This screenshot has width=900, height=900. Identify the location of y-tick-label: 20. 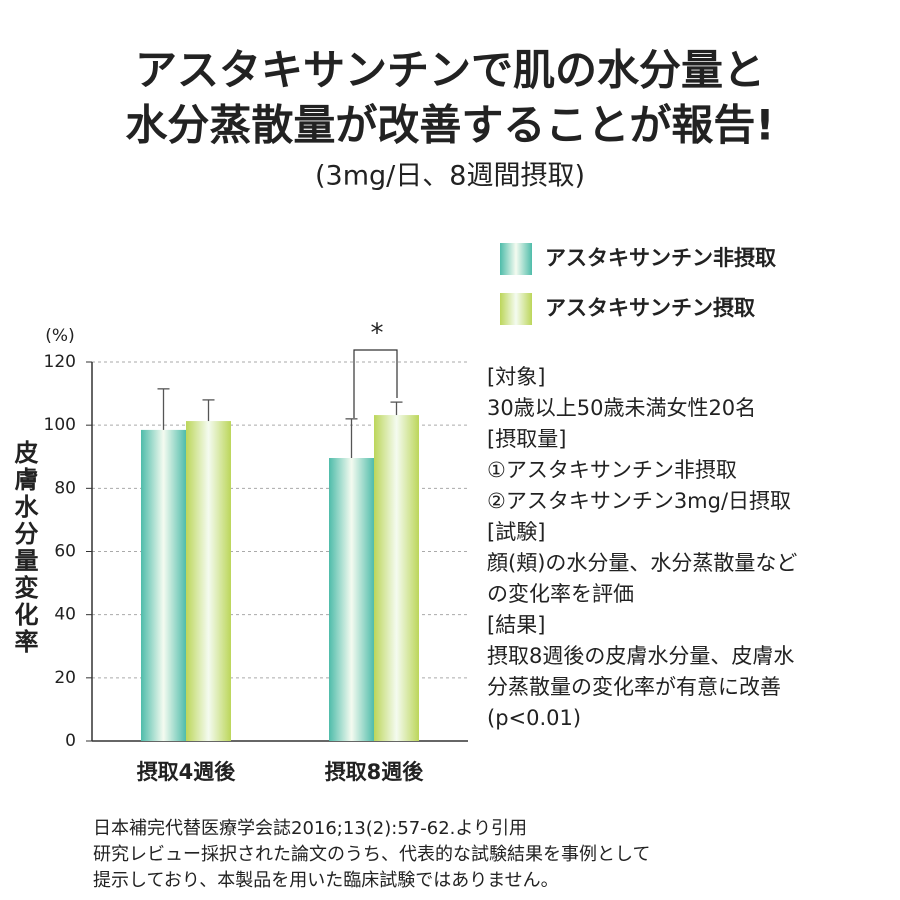
(65, 678).